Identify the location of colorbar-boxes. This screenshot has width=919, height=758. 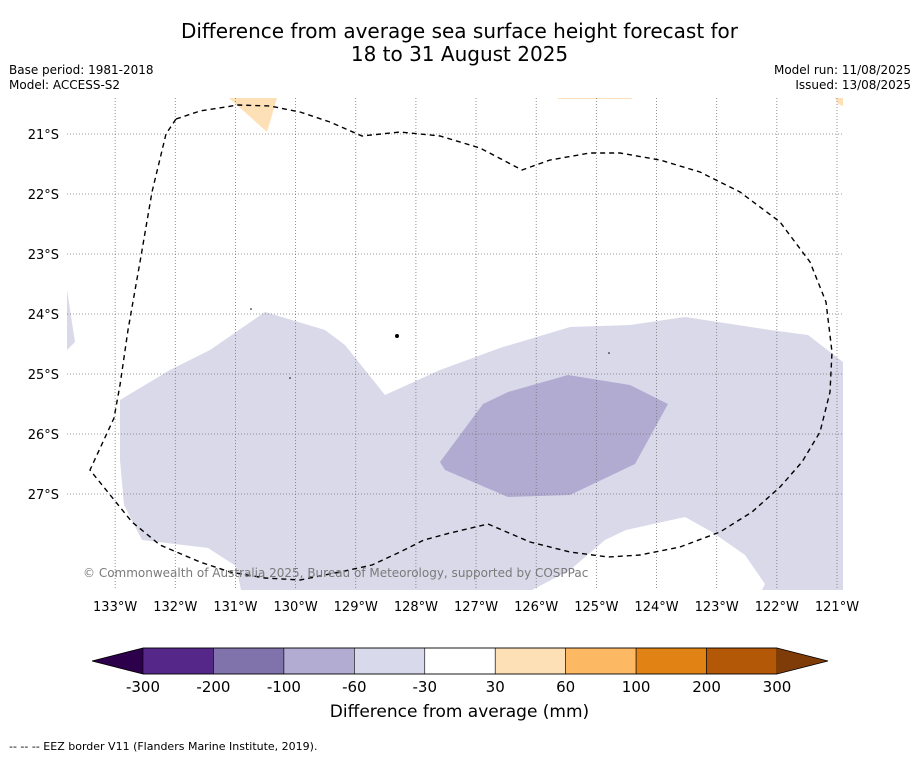
(460, 661).